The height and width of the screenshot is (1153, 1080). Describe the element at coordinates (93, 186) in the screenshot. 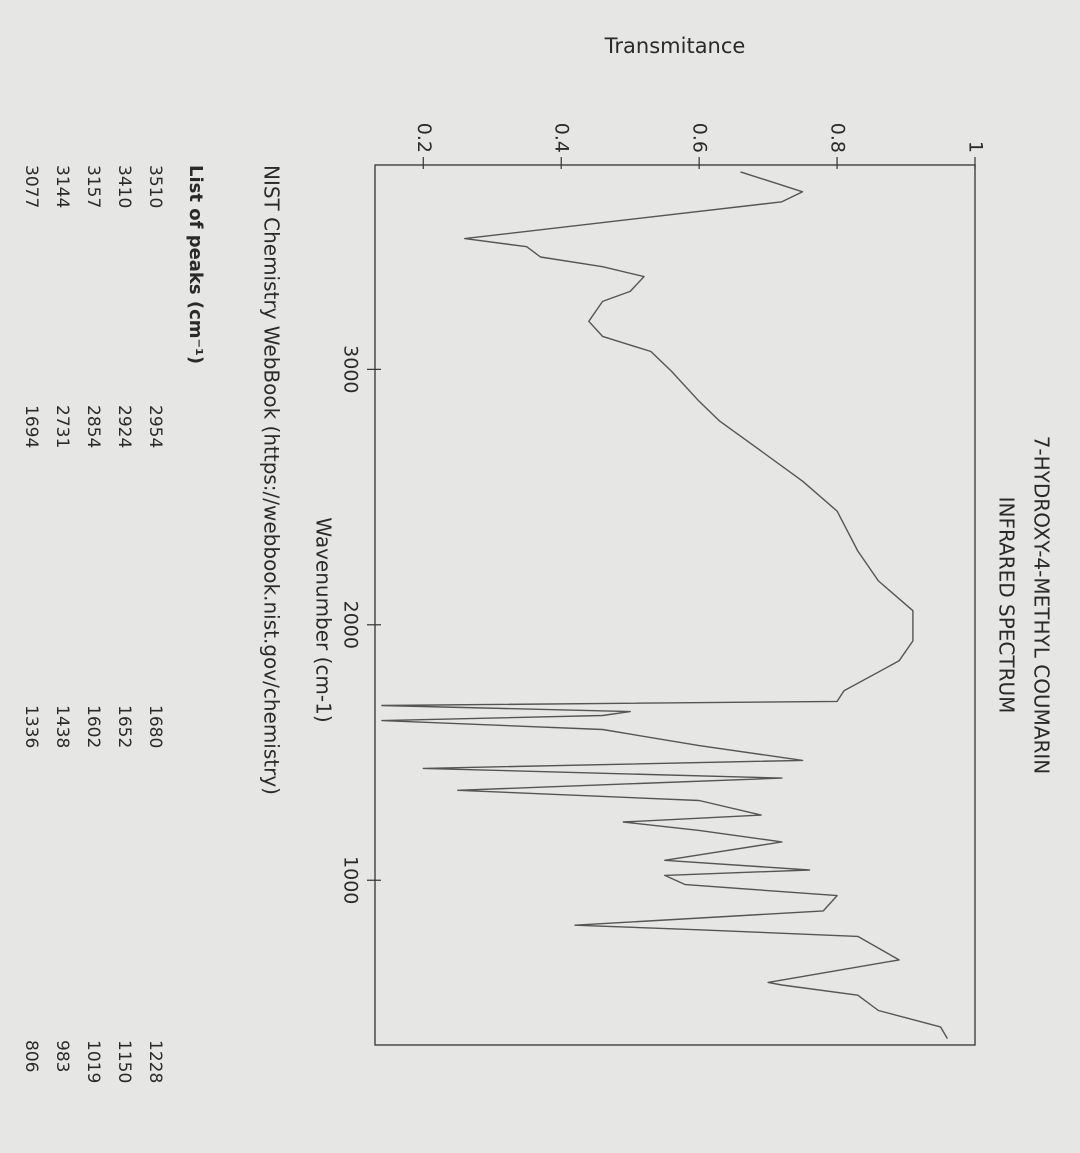

I see `peak-value: 3157` at that location.